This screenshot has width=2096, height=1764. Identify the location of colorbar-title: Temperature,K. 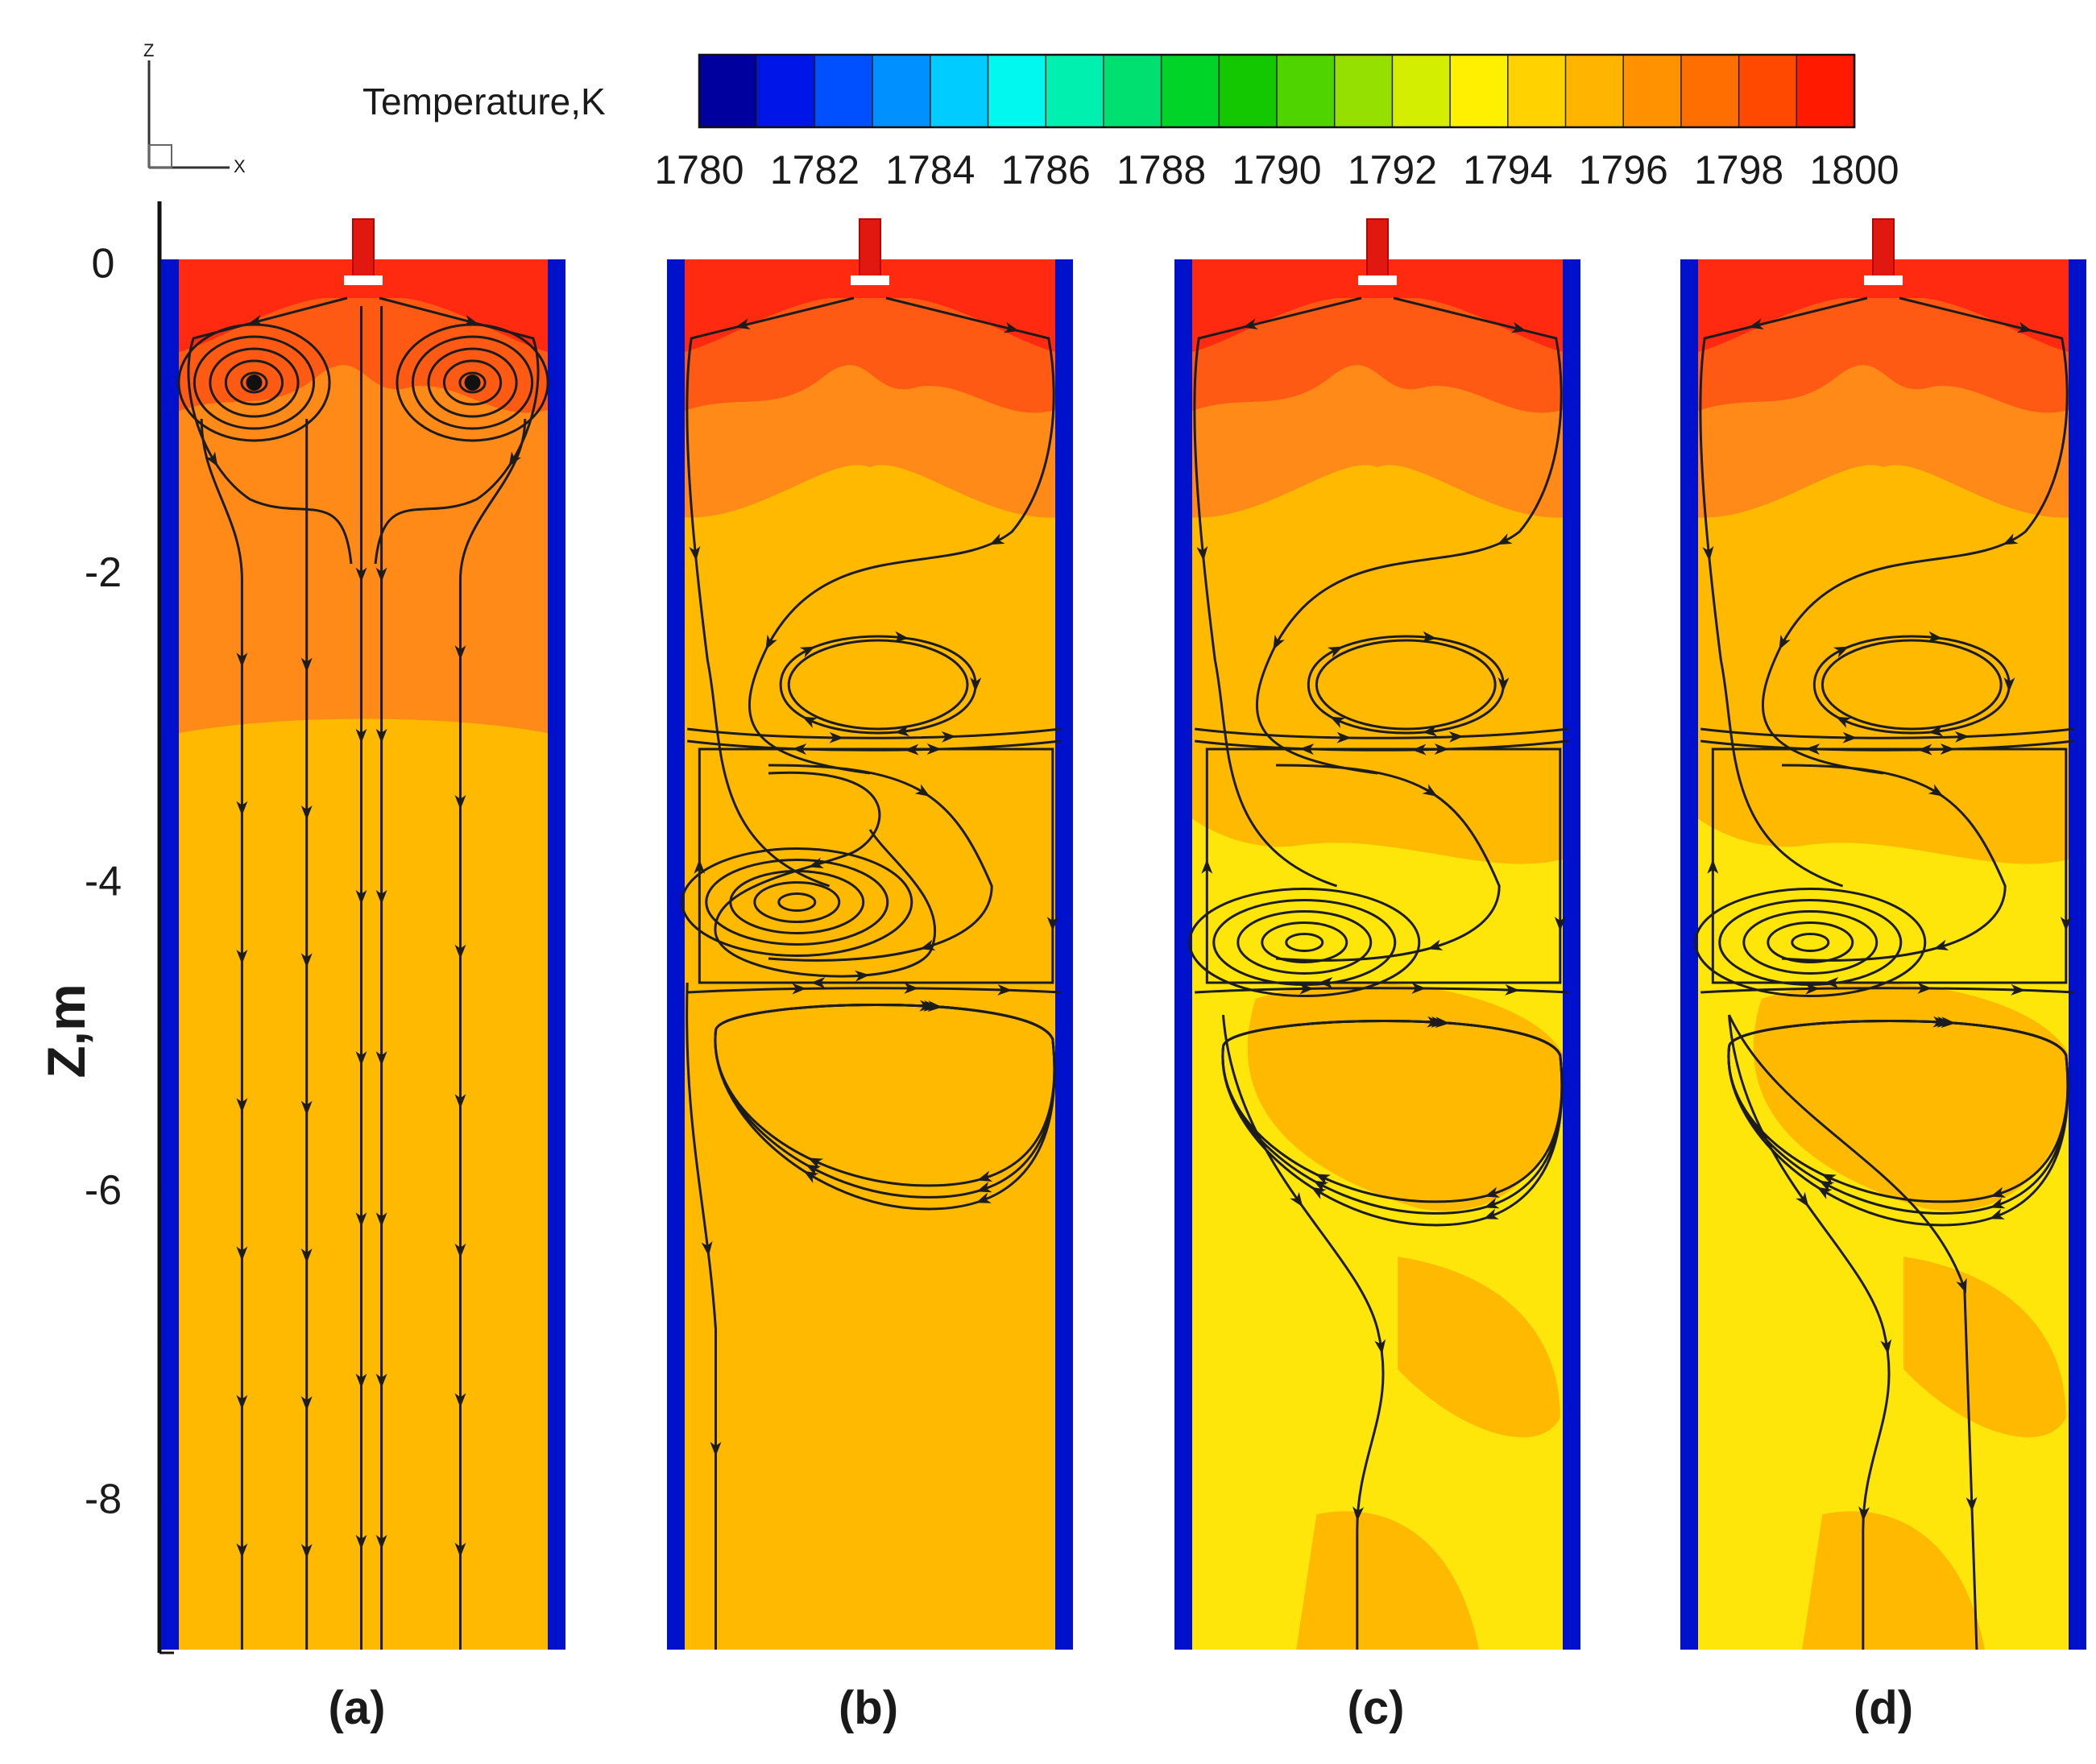
(484, 101).